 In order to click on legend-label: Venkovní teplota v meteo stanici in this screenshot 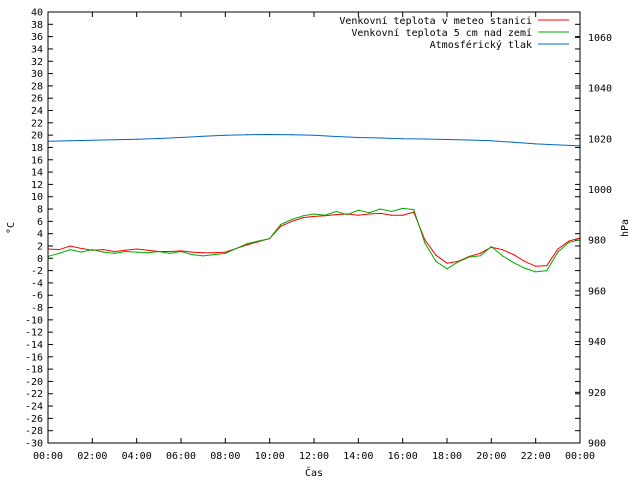, I will do `click(435, 21)`.